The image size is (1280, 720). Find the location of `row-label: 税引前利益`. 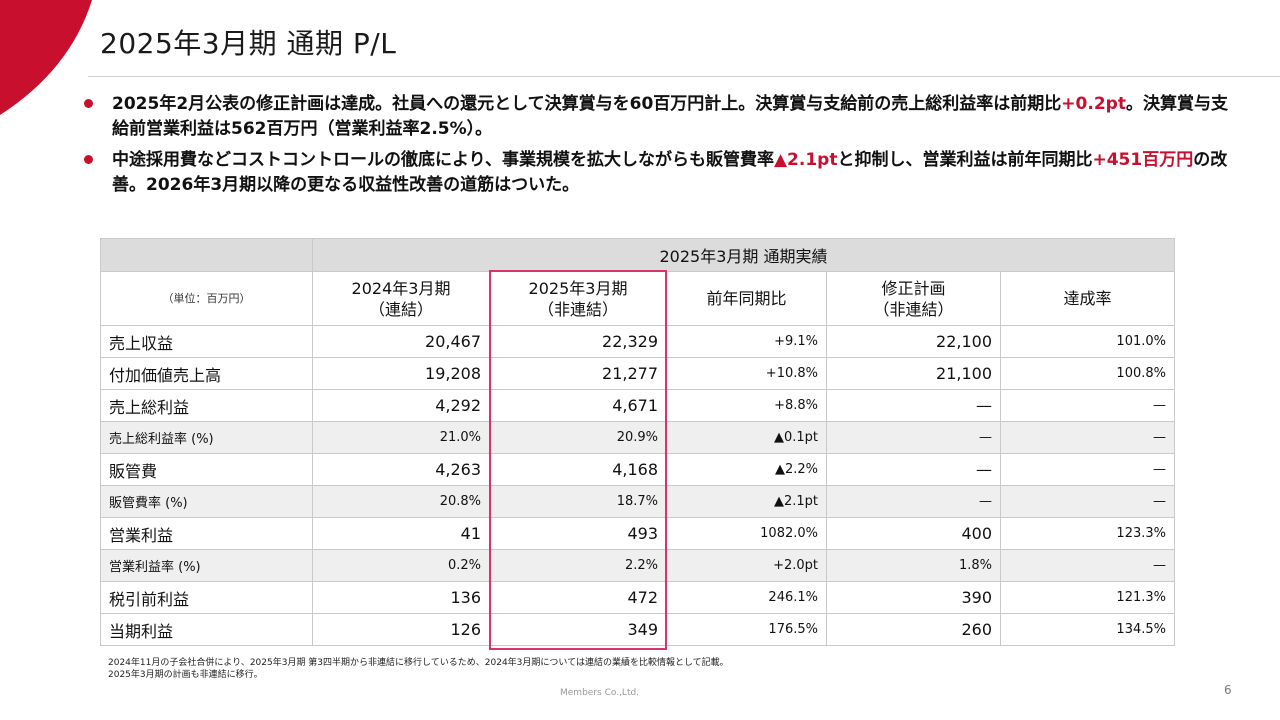

row-label: 税引前利益 is located at coordinates (206, 597).